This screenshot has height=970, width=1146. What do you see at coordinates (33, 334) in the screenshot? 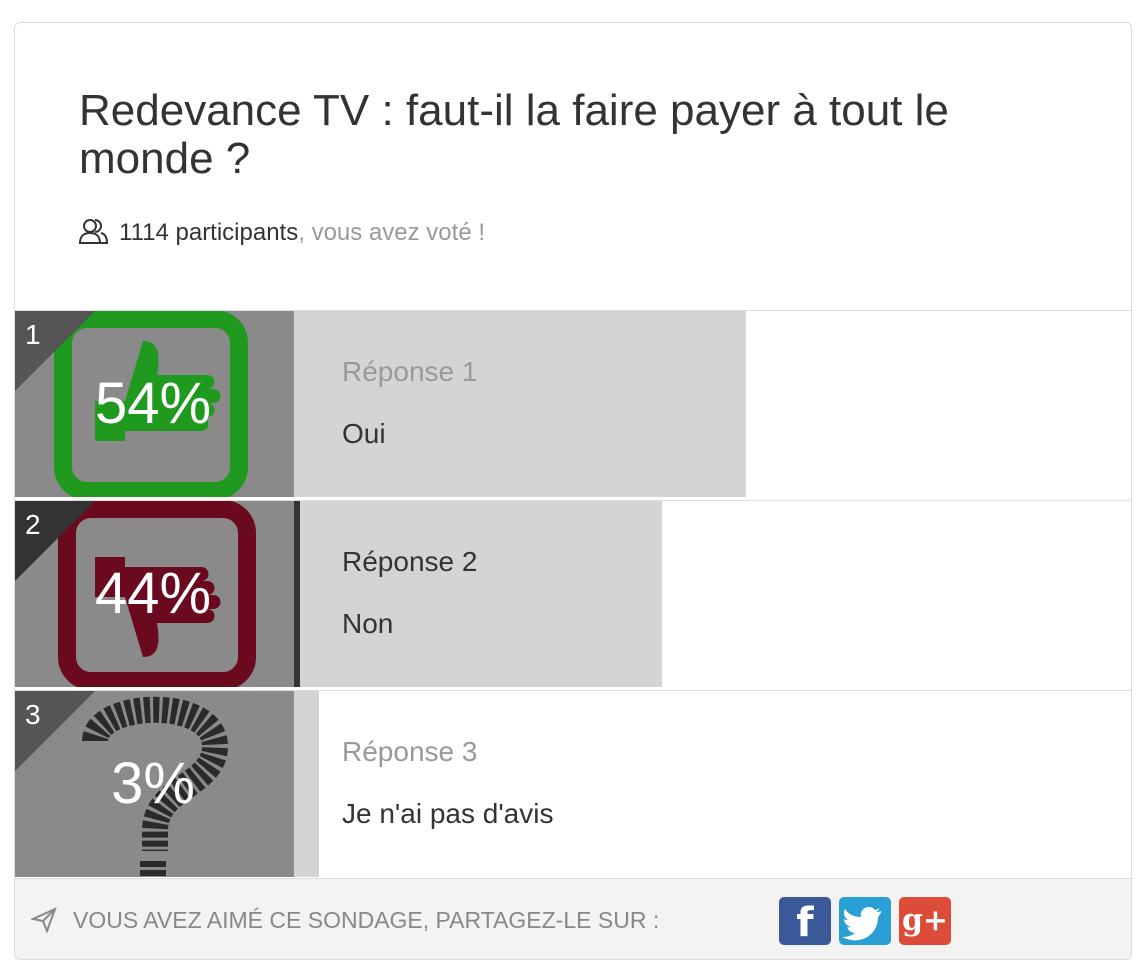
I see `rank: 1` at bounding box center [33, 334].